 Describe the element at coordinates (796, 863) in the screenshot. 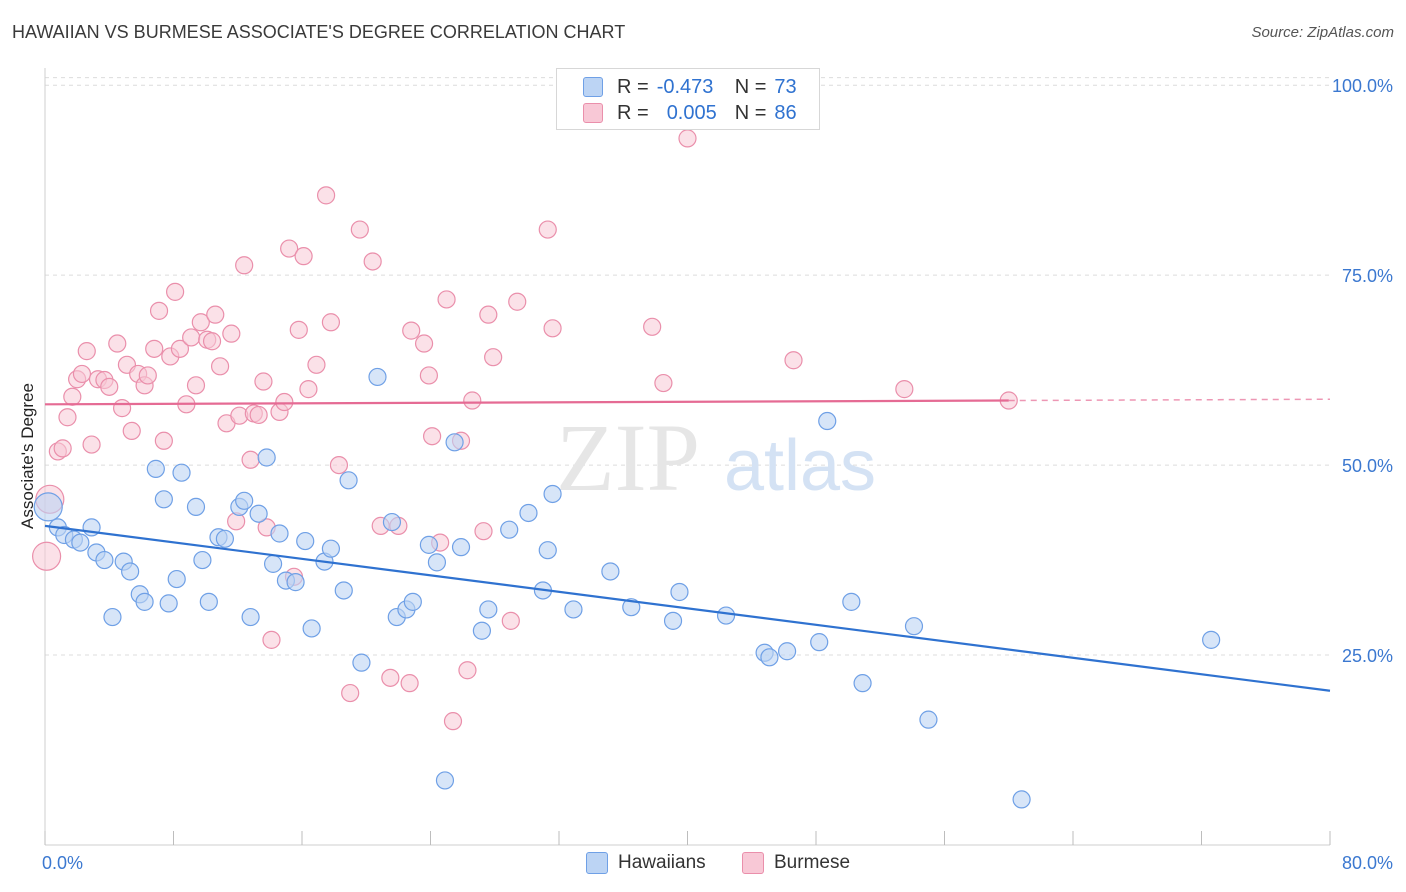

I see `legend-item-burmese: Burmese` at that location.